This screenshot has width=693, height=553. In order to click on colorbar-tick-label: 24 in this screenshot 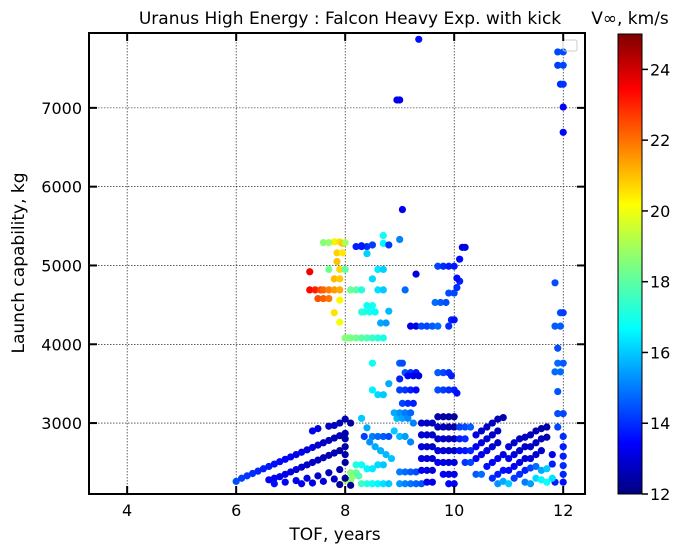, I will do `click(660, 69)`.